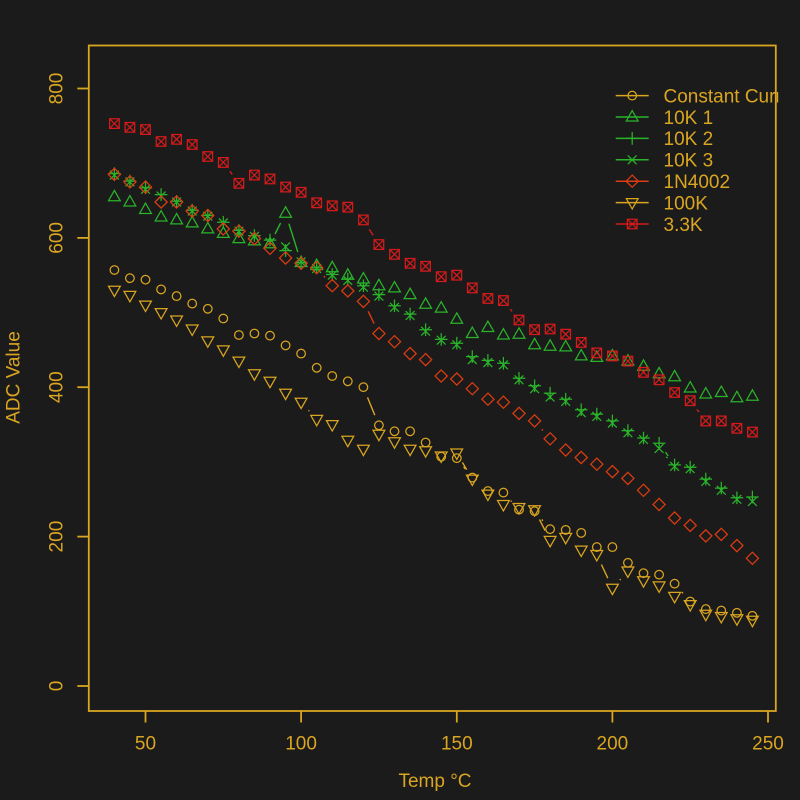 This screenshot has width=800, height=800. I want to click on svg-text: 3.3K, so click(683, 225).